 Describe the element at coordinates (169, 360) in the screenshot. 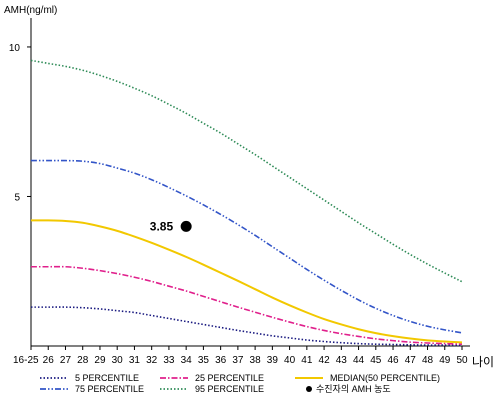

I see `x-tick-label: 33` at that location.